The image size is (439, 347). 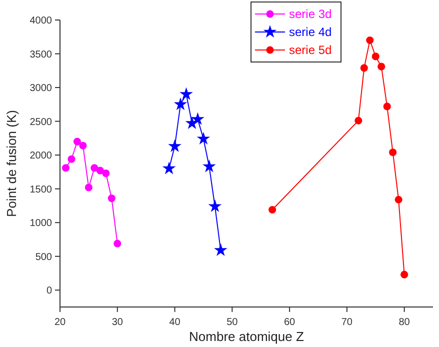 I want to click on y-tick-label: 3000, so click(x=41, y=88).